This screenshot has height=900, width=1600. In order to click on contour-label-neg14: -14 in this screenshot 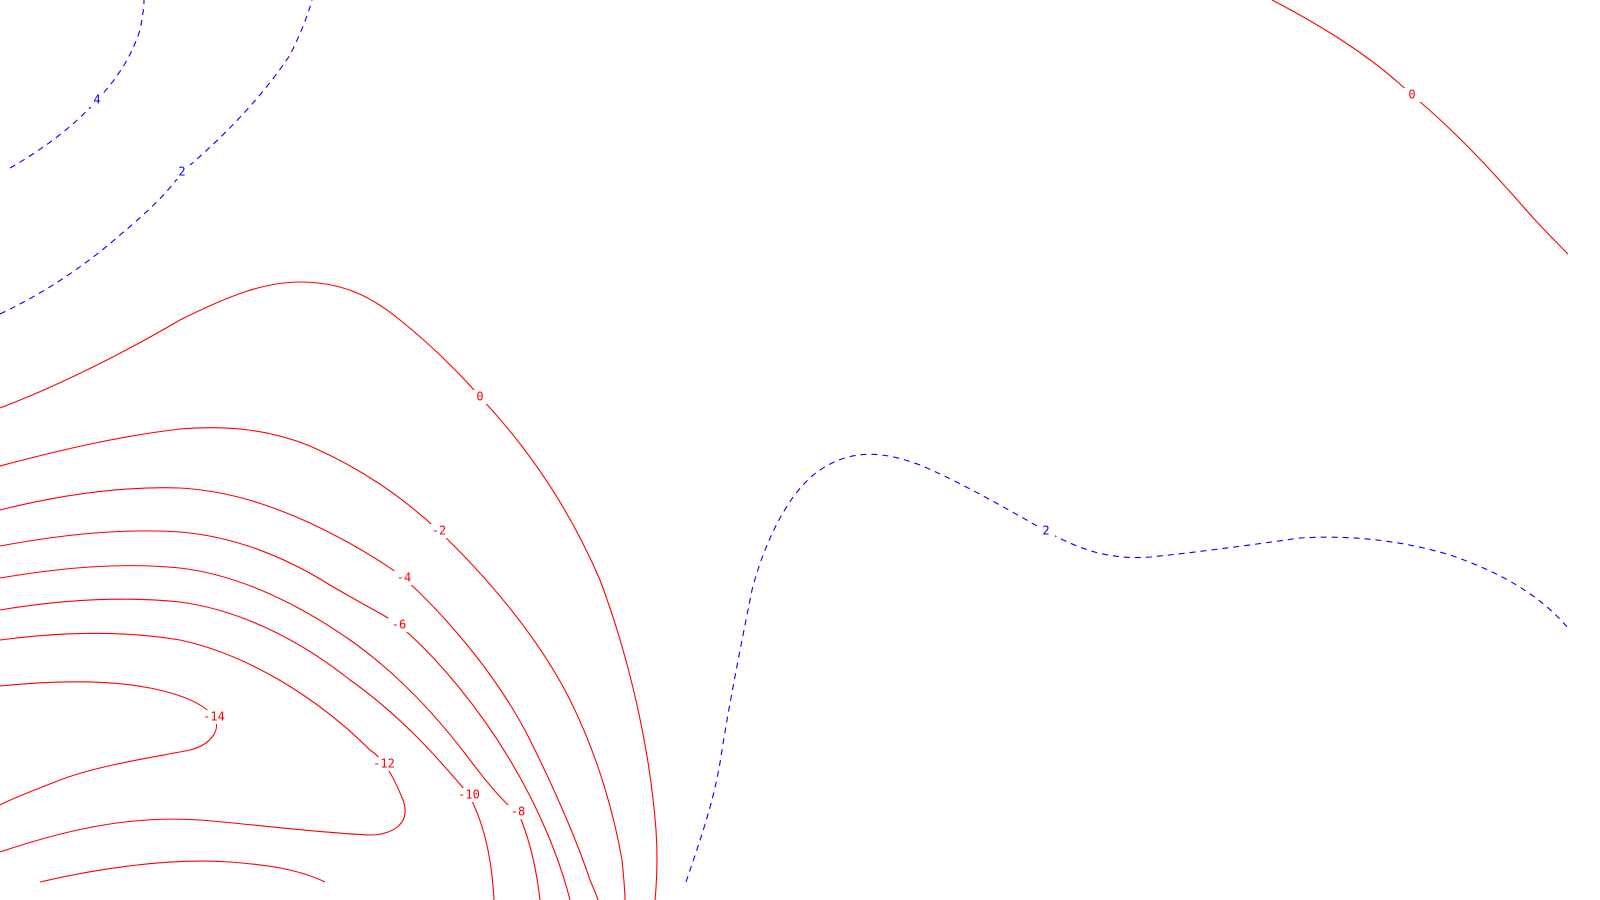, I will do `click(214, 717)`.